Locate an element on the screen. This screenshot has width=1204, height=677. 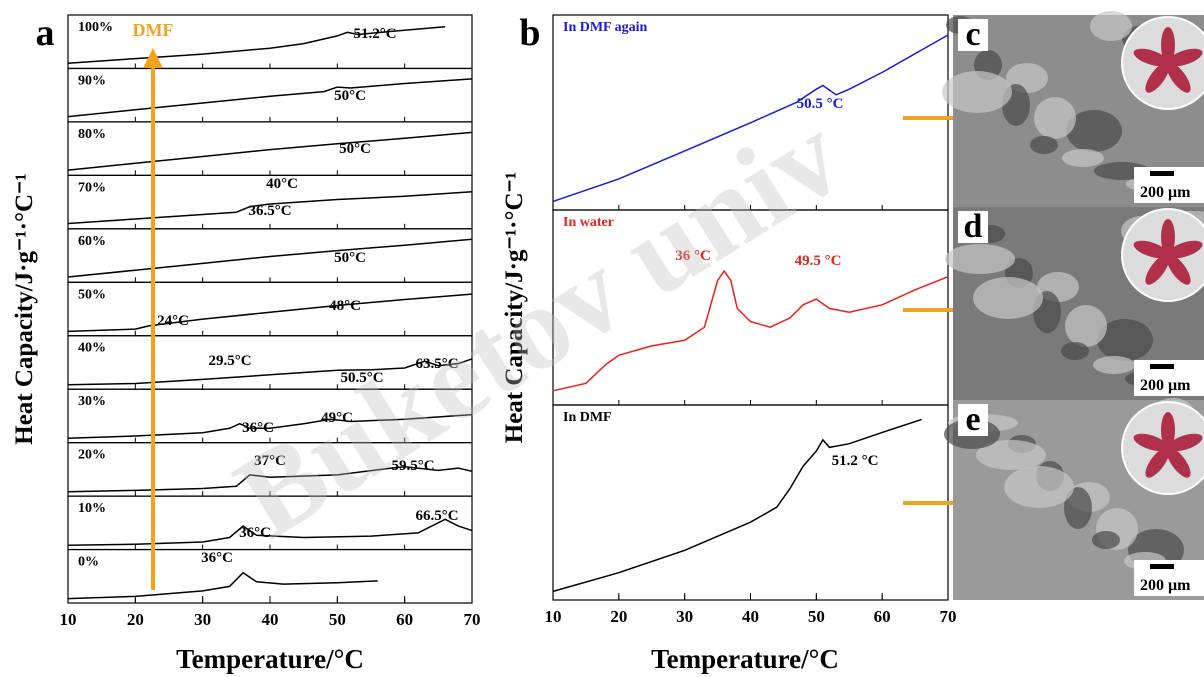
series-label: In water is located at coordinates (588, 222).